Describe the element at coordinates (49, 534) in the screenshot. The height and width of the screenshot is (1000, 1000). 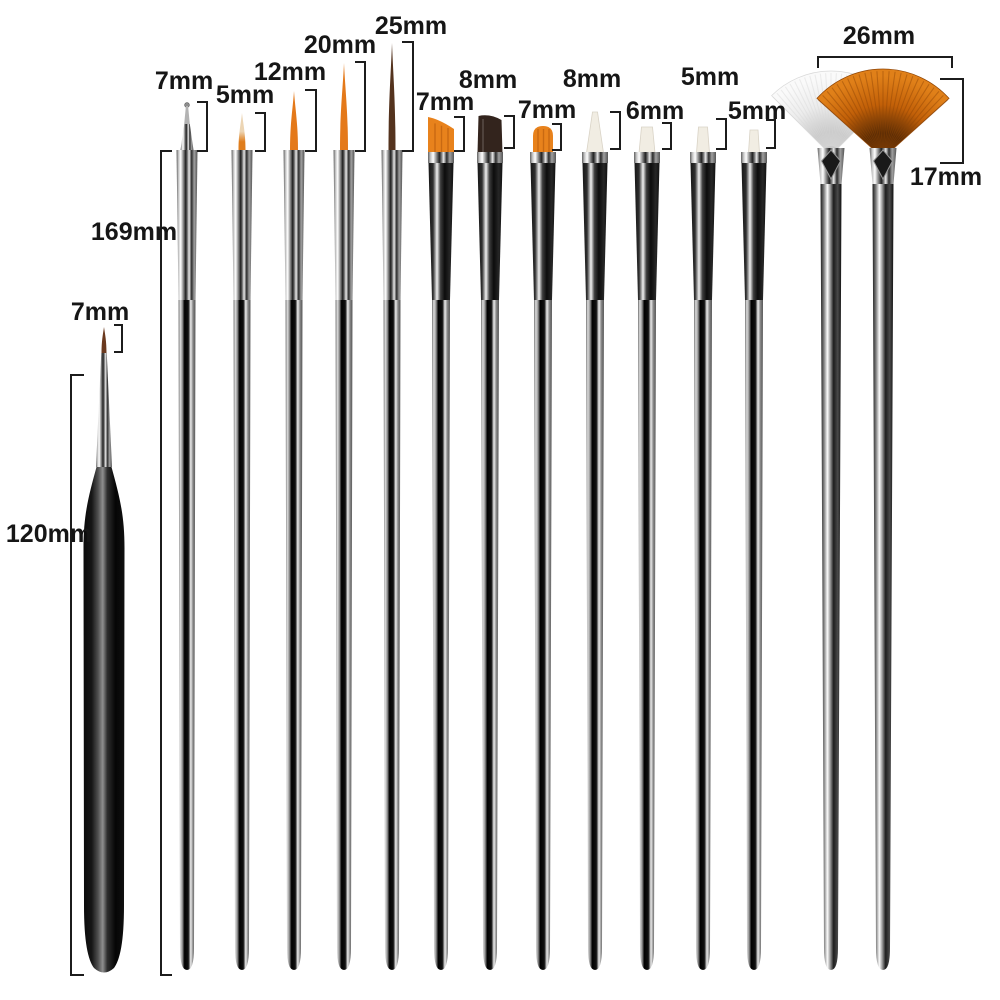
I see `dimension-label-brush1-length-120mm: 120mm` at that location.